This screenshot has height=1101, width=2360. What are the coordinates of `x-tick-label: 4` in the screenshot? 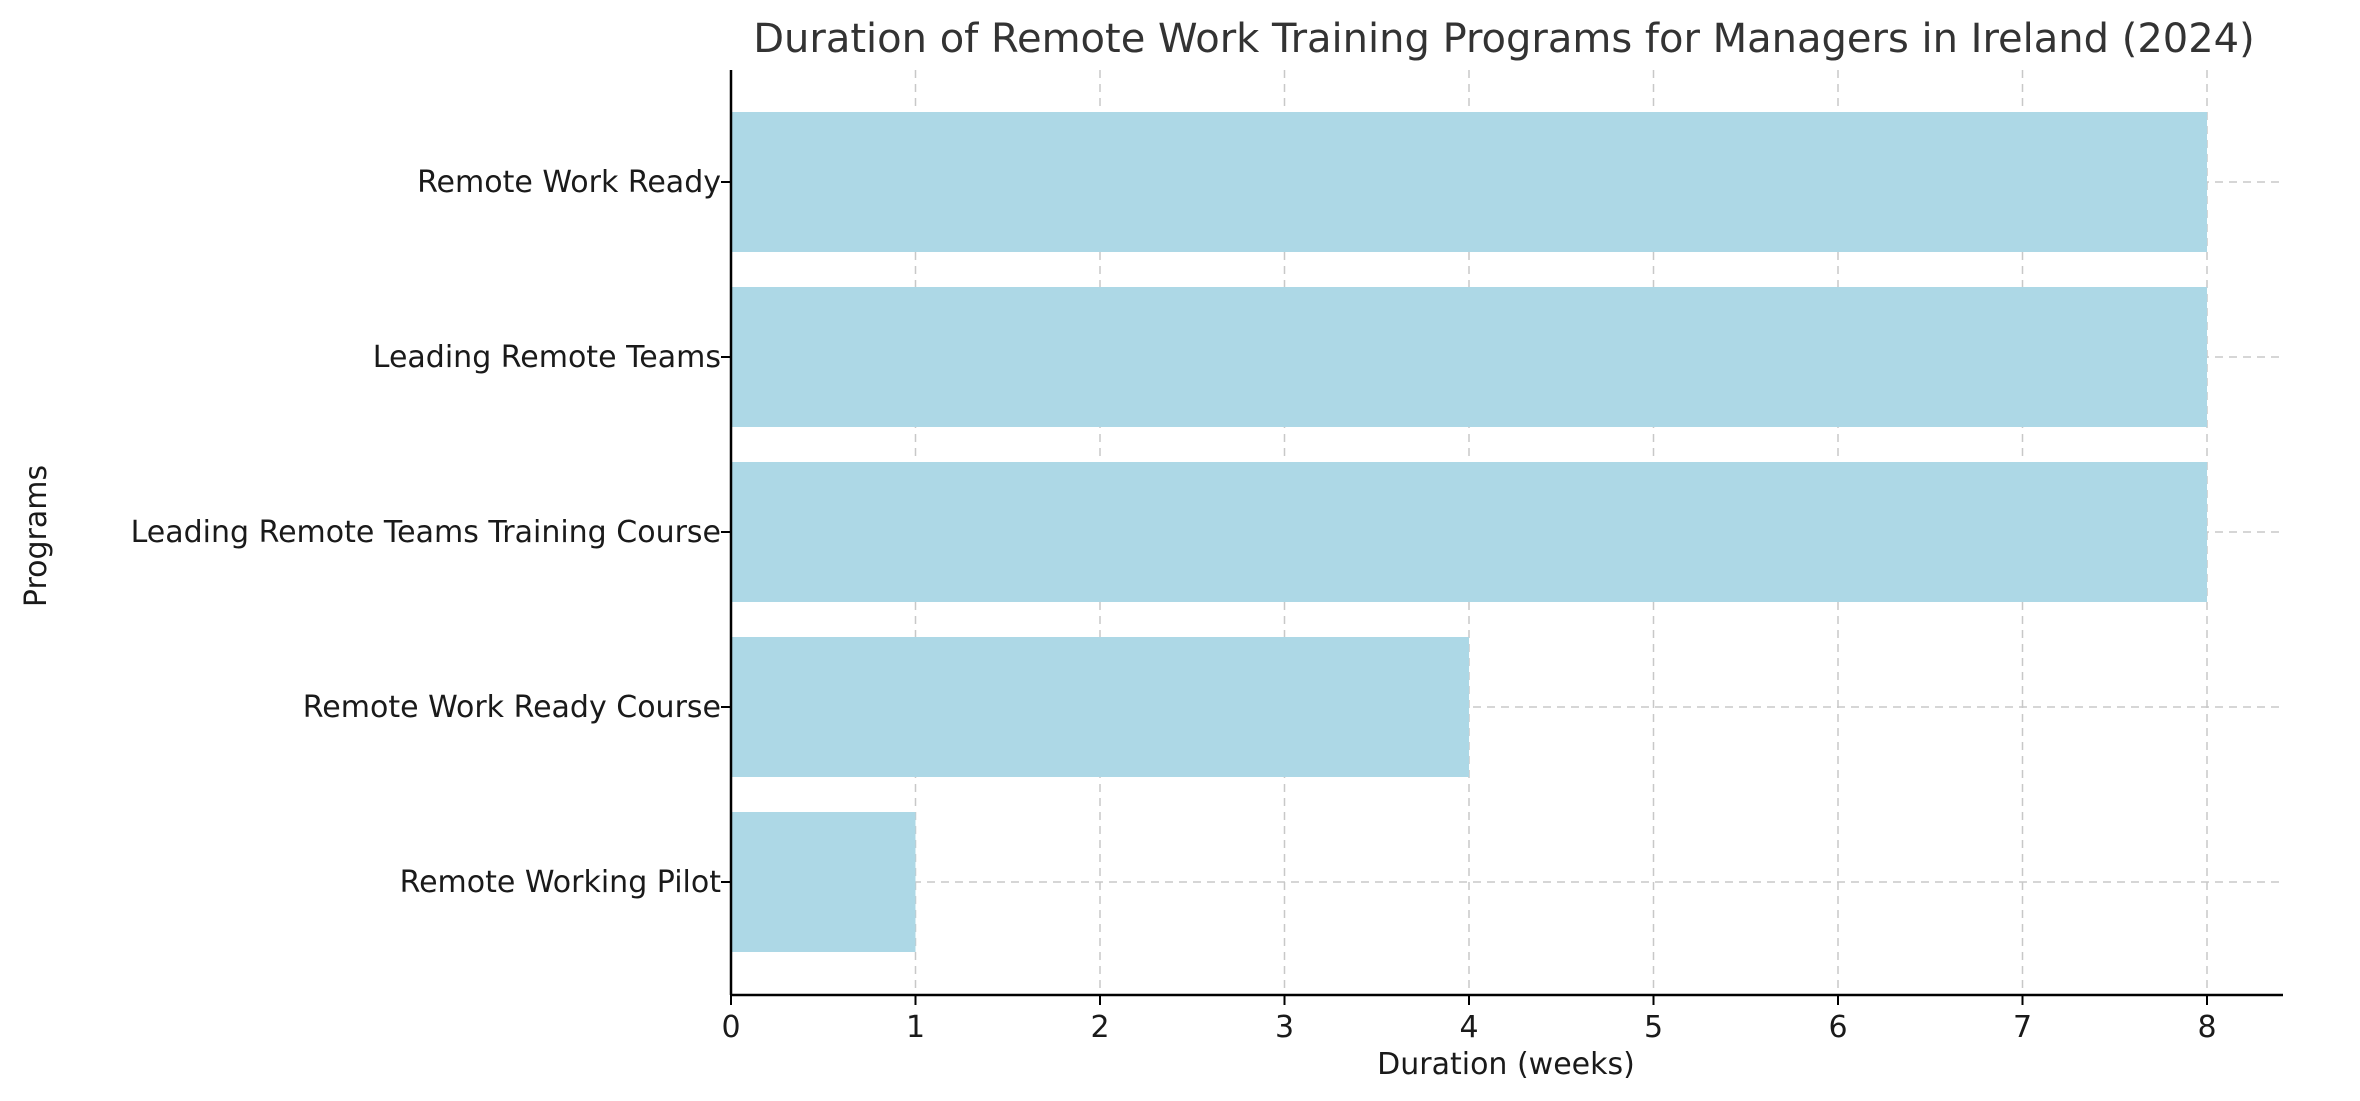 It's located at (1468, 1027).